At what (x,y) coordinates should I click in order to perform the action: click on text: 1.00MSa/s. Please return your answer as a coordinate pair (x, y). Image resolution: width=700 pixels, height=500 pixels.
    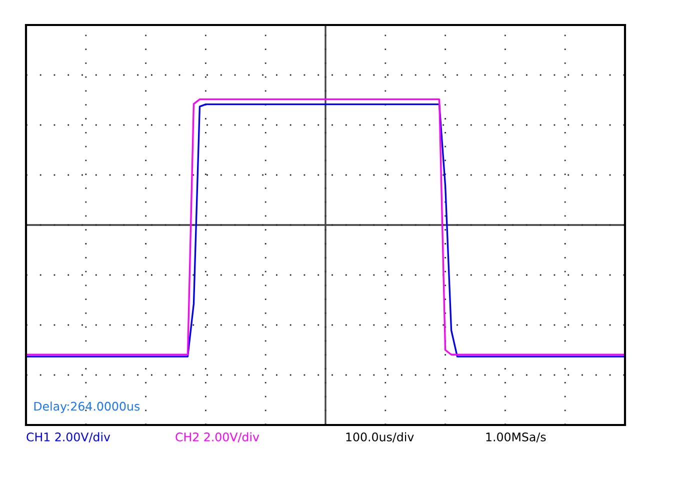
    Looking at the image, I should click on (516, 437).